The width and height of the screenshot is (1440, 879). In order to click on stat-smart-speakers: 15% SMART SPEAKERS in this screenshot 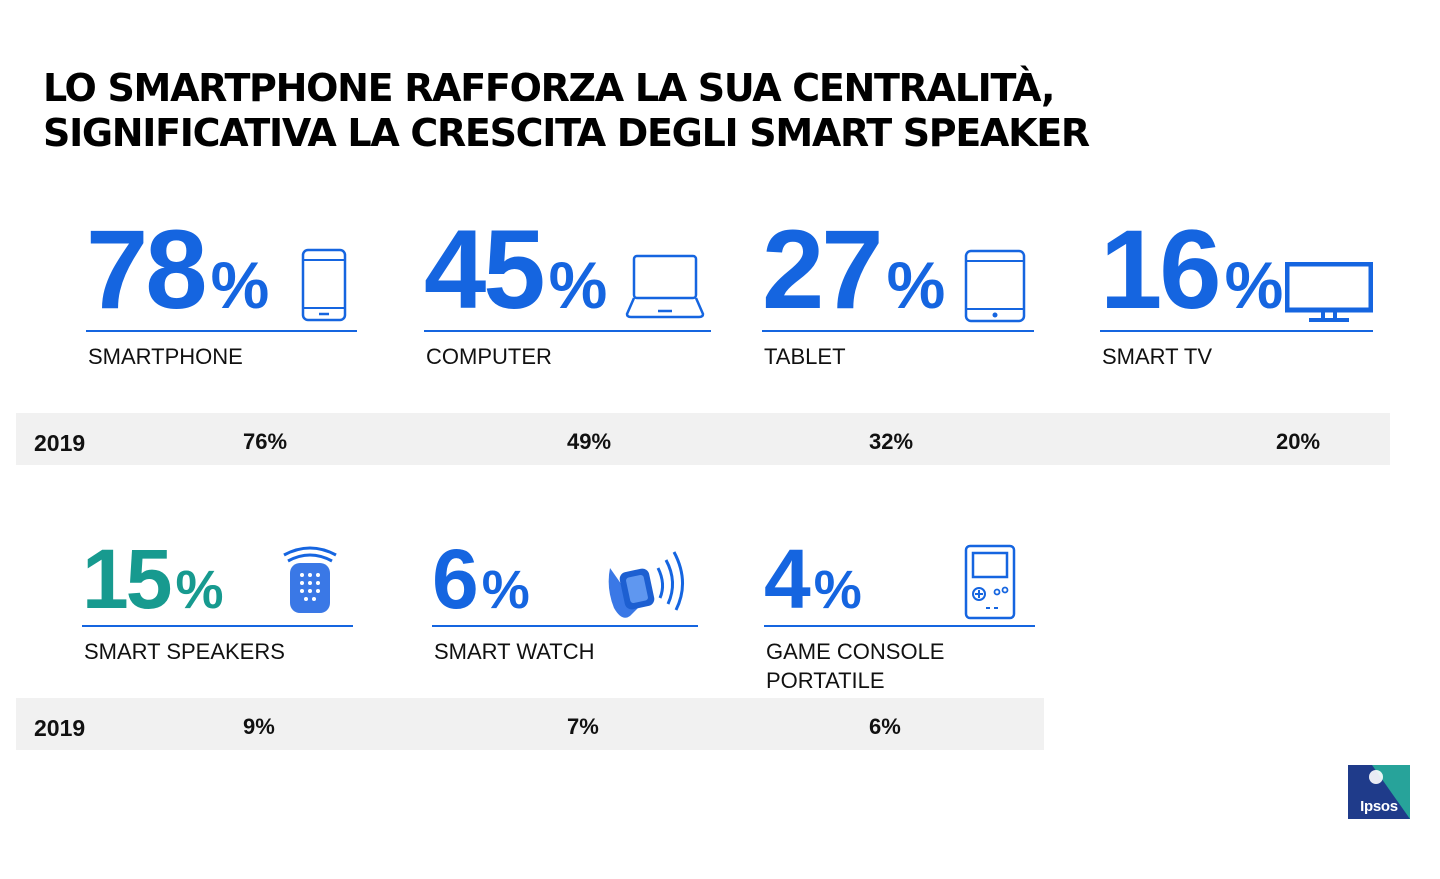, I will do `click(217, 598)`.